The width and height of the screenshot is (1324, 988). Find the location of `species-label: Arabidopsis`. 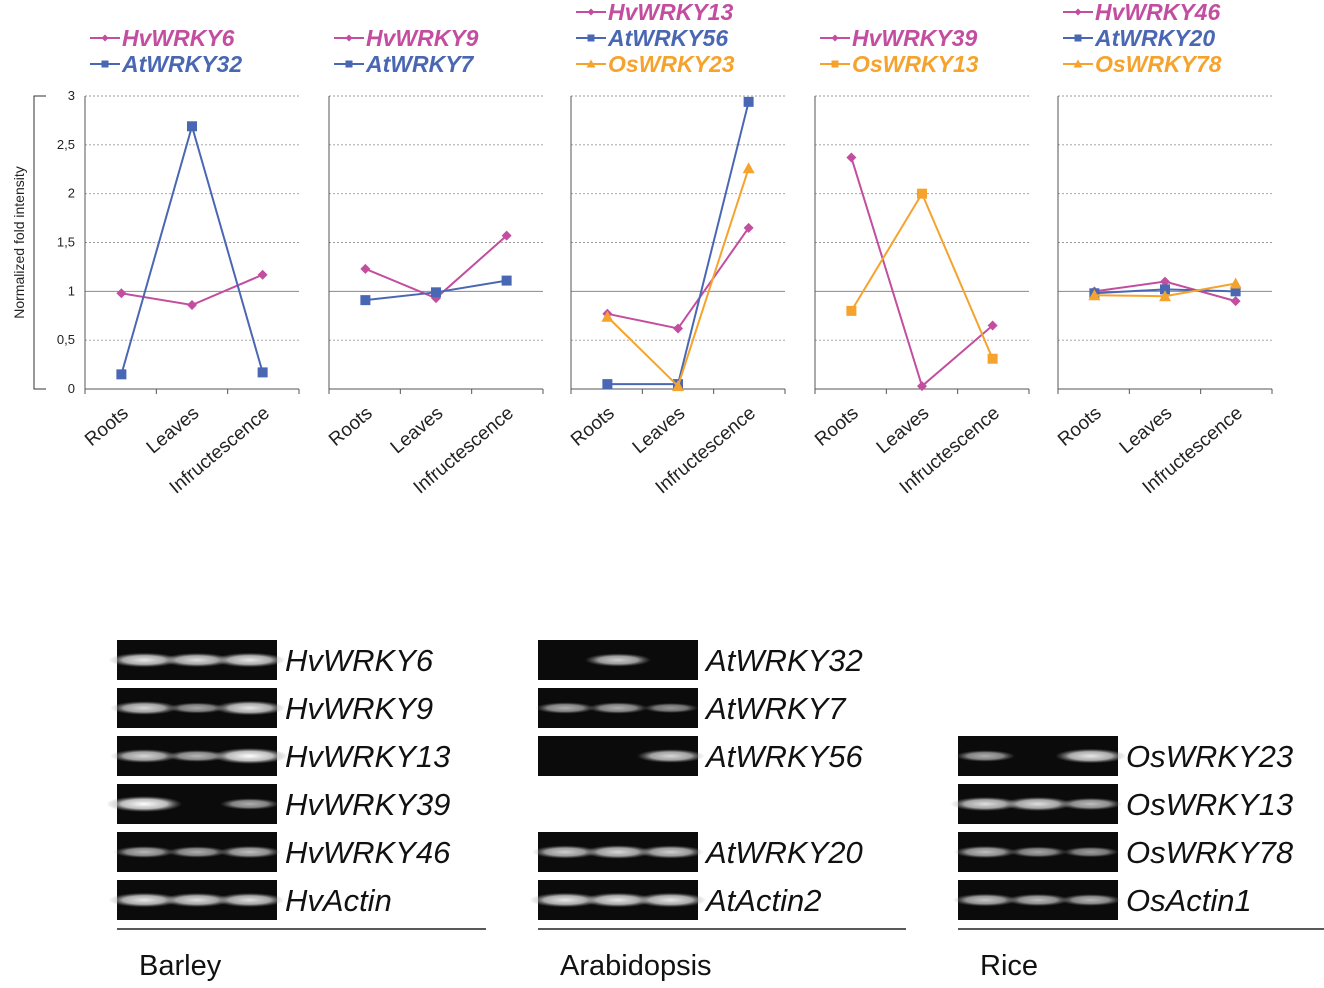

species-label: Arabidopsis is located at coordinates (636, 966).